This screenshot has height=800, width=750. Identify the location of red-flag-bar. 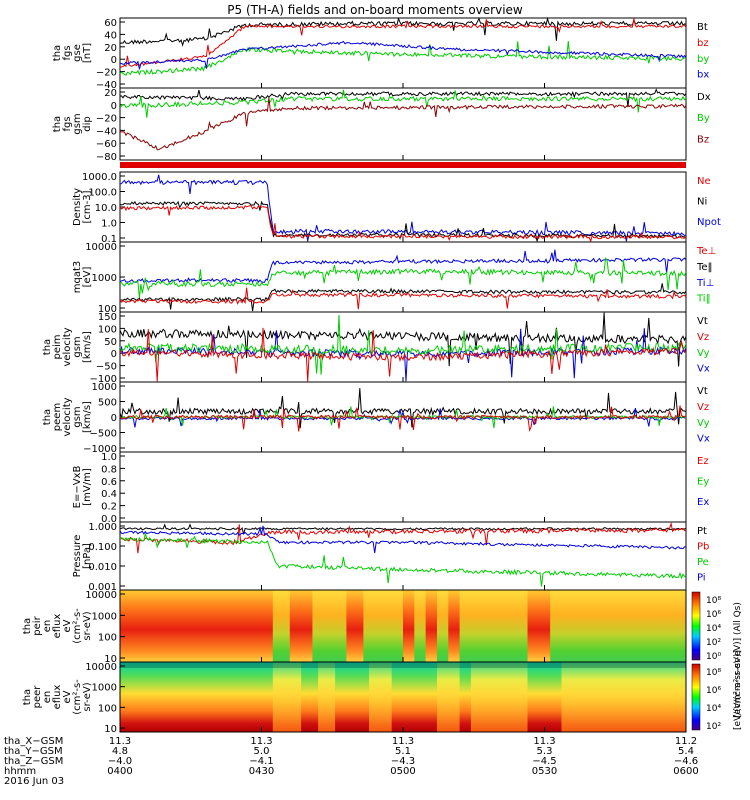
(403, 165).